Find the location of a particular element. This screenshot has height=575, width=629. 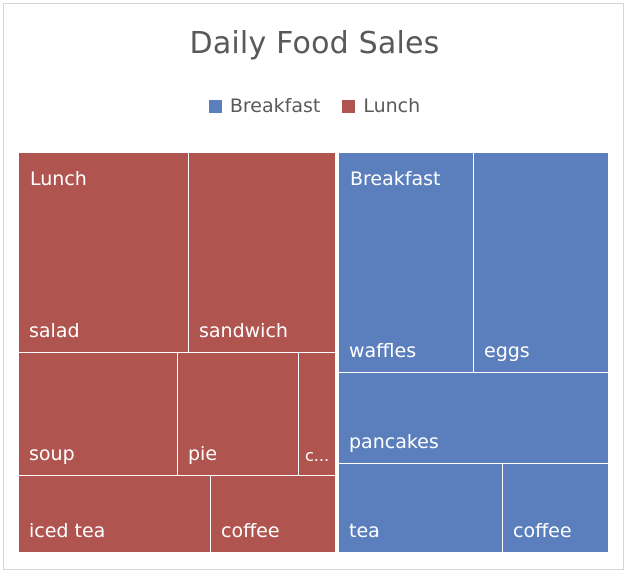

treemap-tile-breakfast-coffee: coffee is located at coordinates (555, 508).